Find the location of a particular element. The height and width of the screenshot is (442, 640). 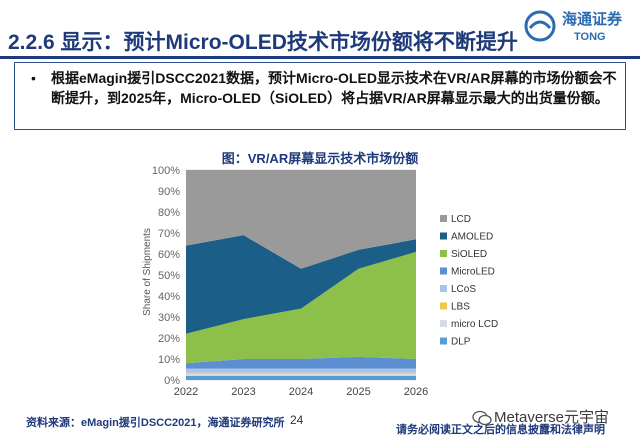

area-dlp is located at coordinates (301, 377).